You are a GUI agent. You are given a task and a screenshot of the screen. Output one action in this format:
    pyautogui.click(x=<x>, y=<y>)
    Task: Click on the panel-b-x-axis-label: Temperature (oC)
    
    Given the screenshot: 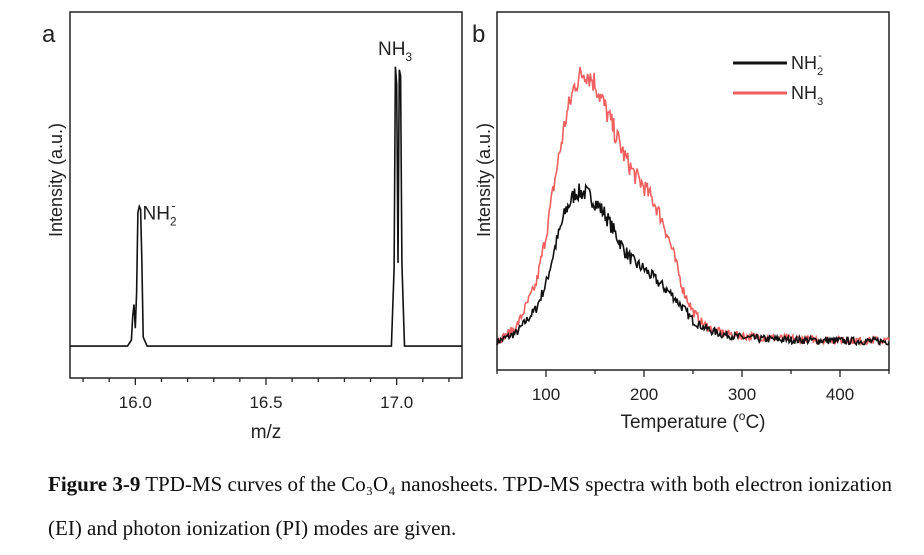 What is the action you would take?
    pyautogui.click(x=692, y=421)
    